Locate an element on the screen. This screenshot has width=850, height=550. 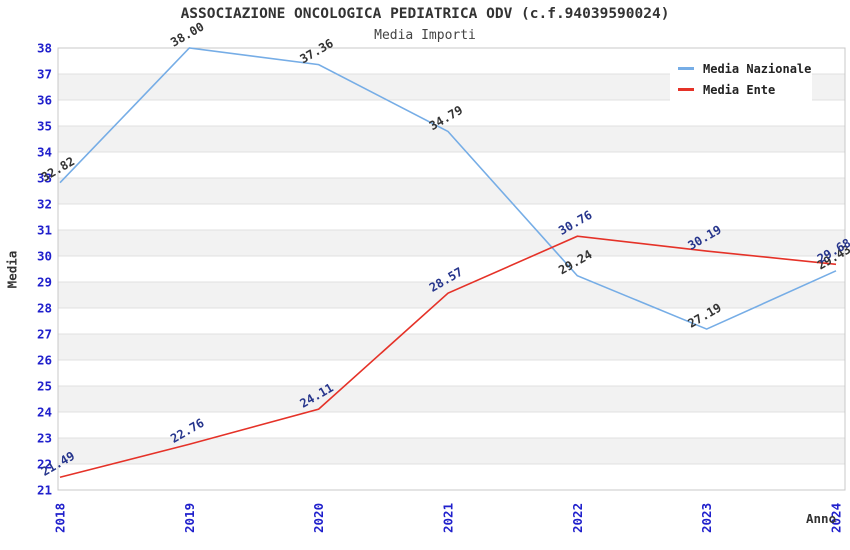
svg-text: 36 is located at coordinates (44, 100).